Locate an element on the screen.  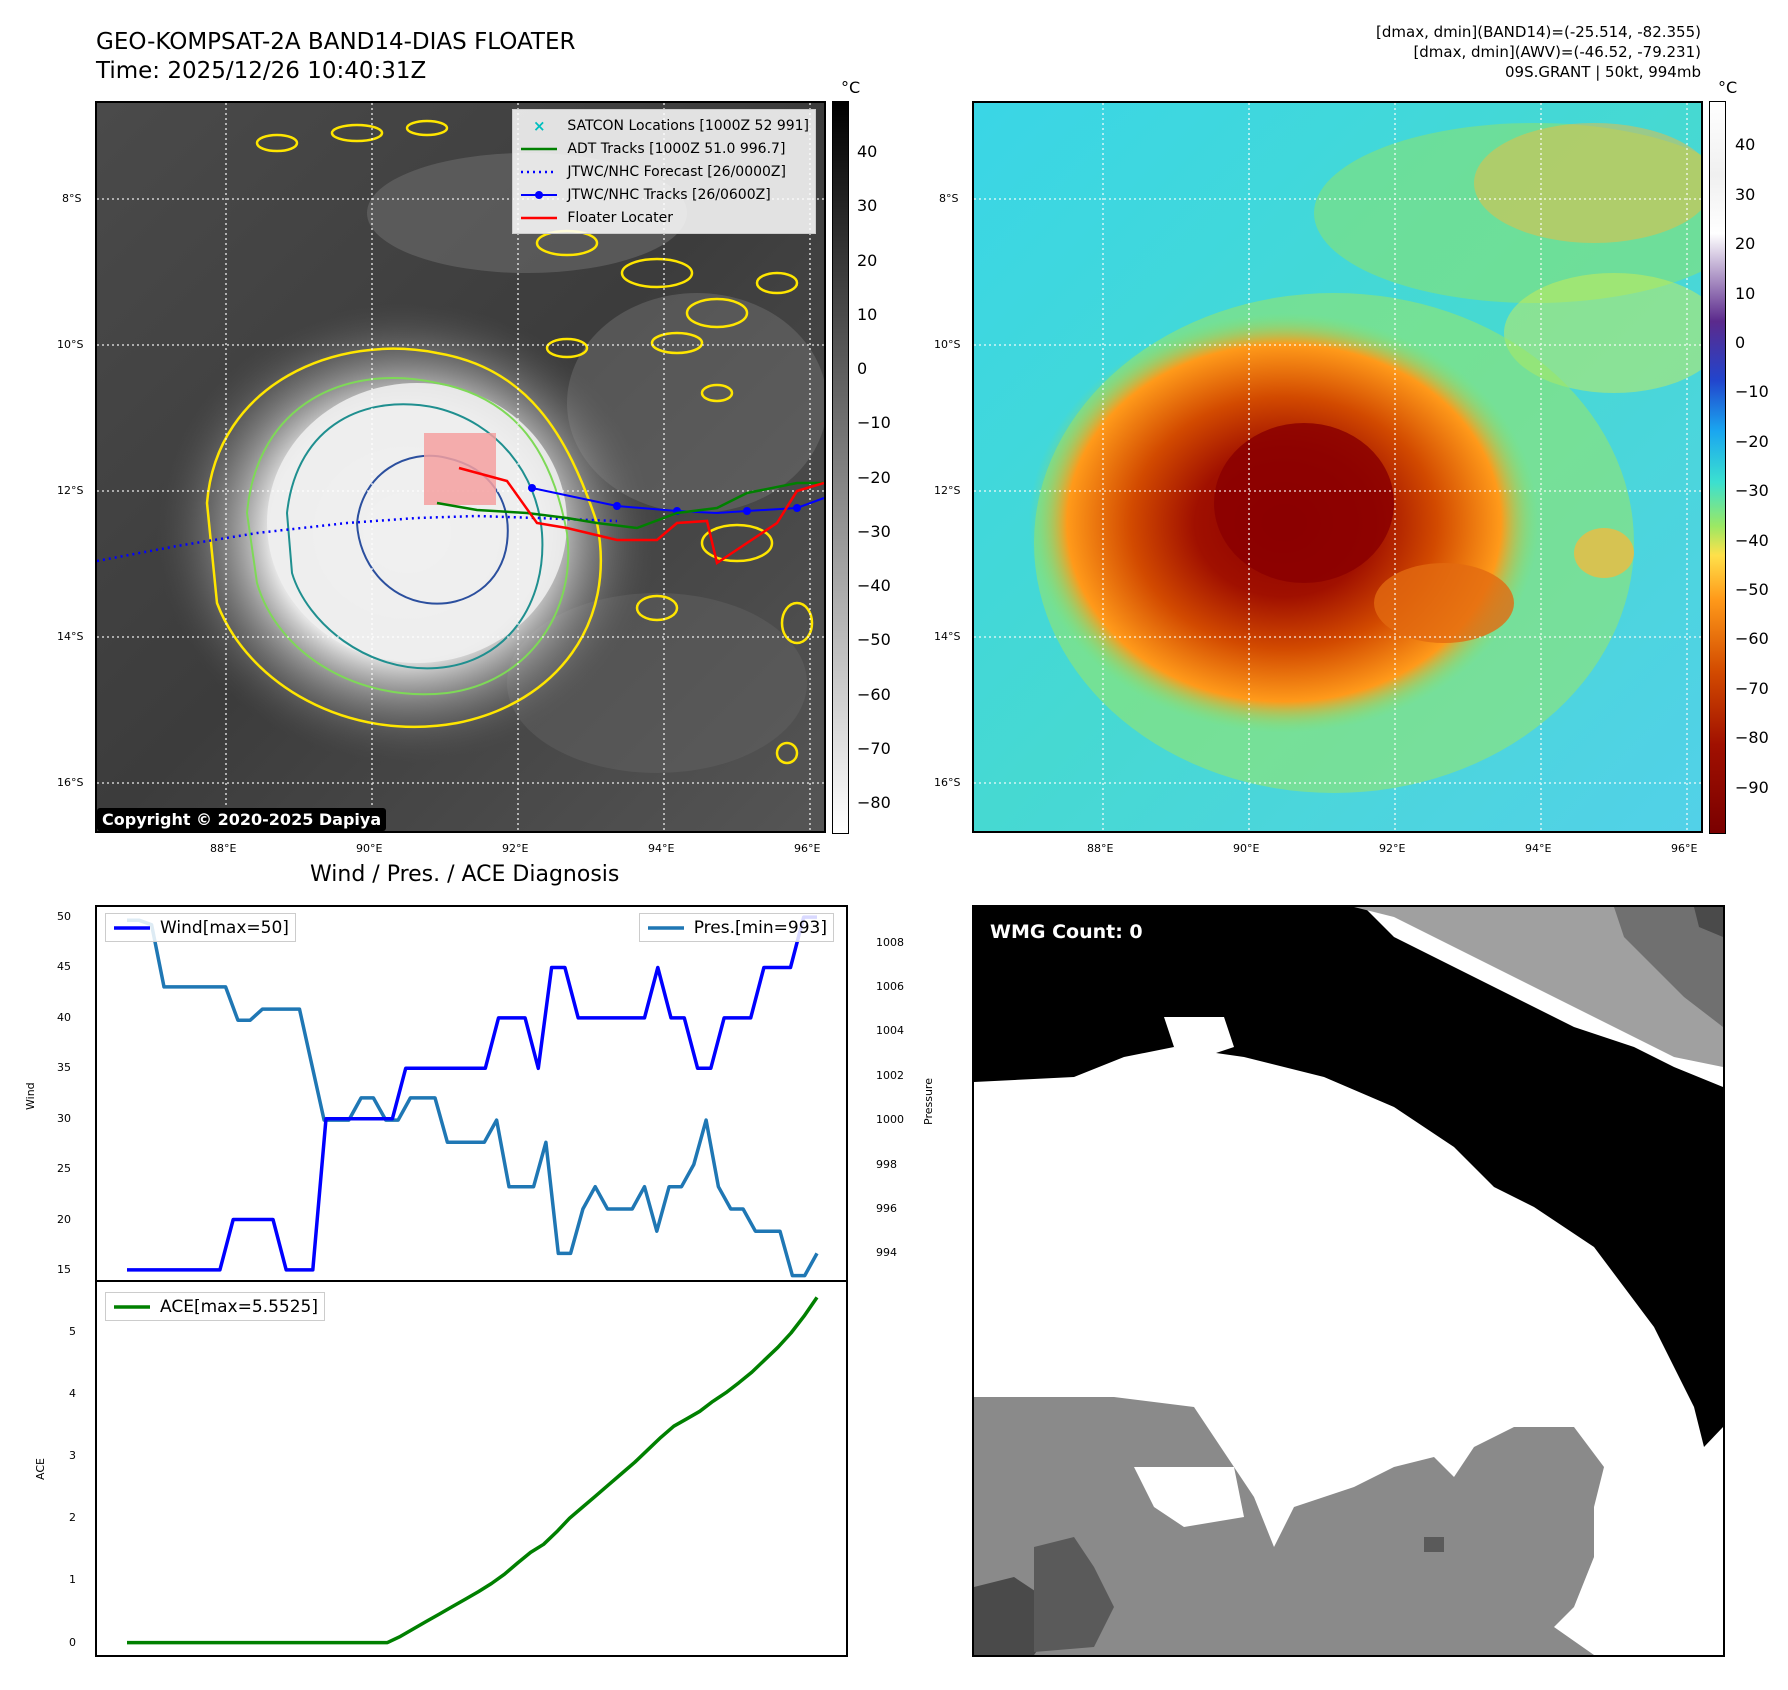
lat-tick: 14°S is located at coordinates (947, 636).